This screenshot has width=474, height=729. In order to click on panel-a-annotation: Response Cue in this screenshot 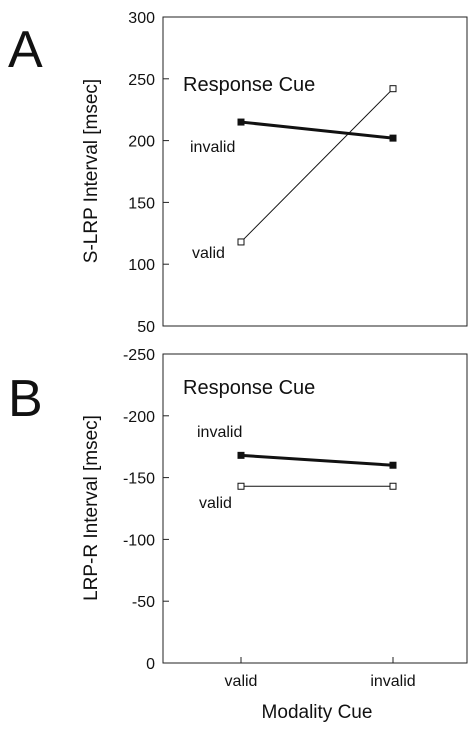, I will do `click(249, 85)`.